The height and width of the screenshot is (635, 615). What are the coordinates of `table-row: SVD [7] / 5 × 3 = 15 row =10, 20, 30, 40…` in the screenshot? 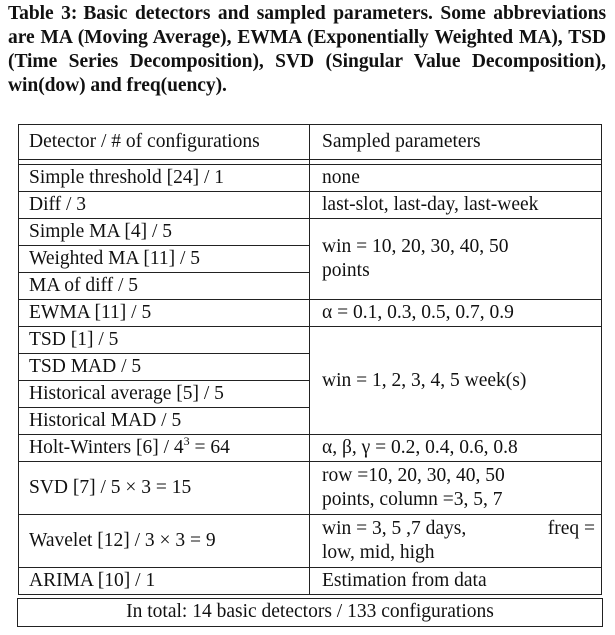 It's located at (310, 488).